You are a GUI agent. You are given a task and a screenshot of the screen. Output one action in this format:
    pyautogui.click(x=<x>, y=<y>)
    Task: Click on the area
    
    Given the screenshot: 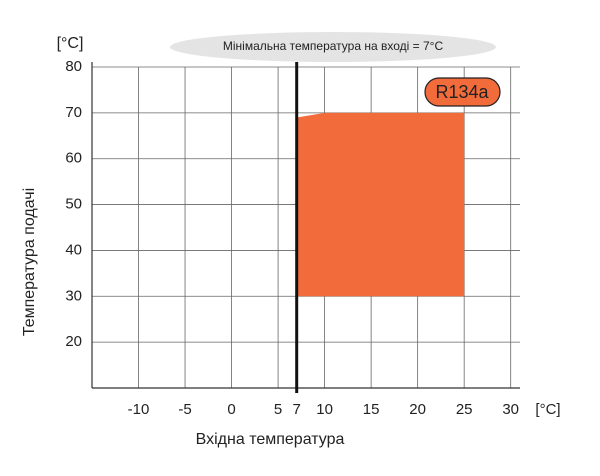 What is the action you would take?
    pyautogui.click(x=380, y=204)
    